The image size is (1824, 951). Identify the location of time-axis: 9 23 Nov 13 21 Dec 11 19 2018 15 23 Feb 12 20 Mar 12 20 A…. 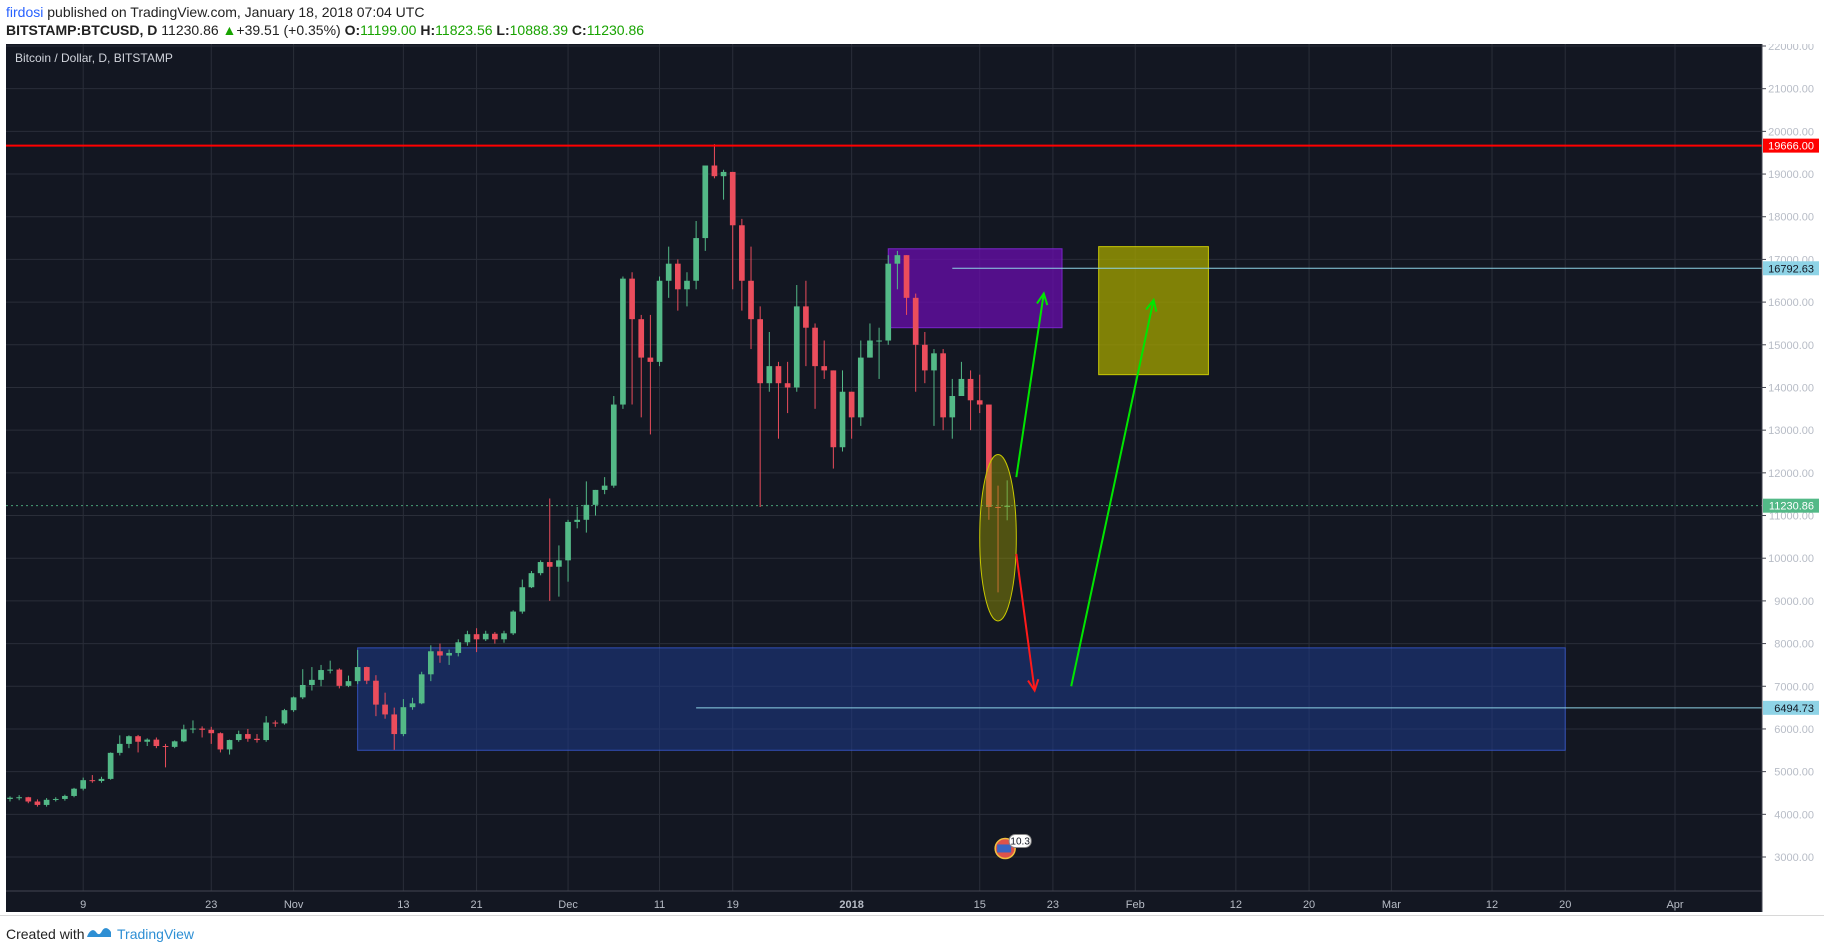
(882, 905).